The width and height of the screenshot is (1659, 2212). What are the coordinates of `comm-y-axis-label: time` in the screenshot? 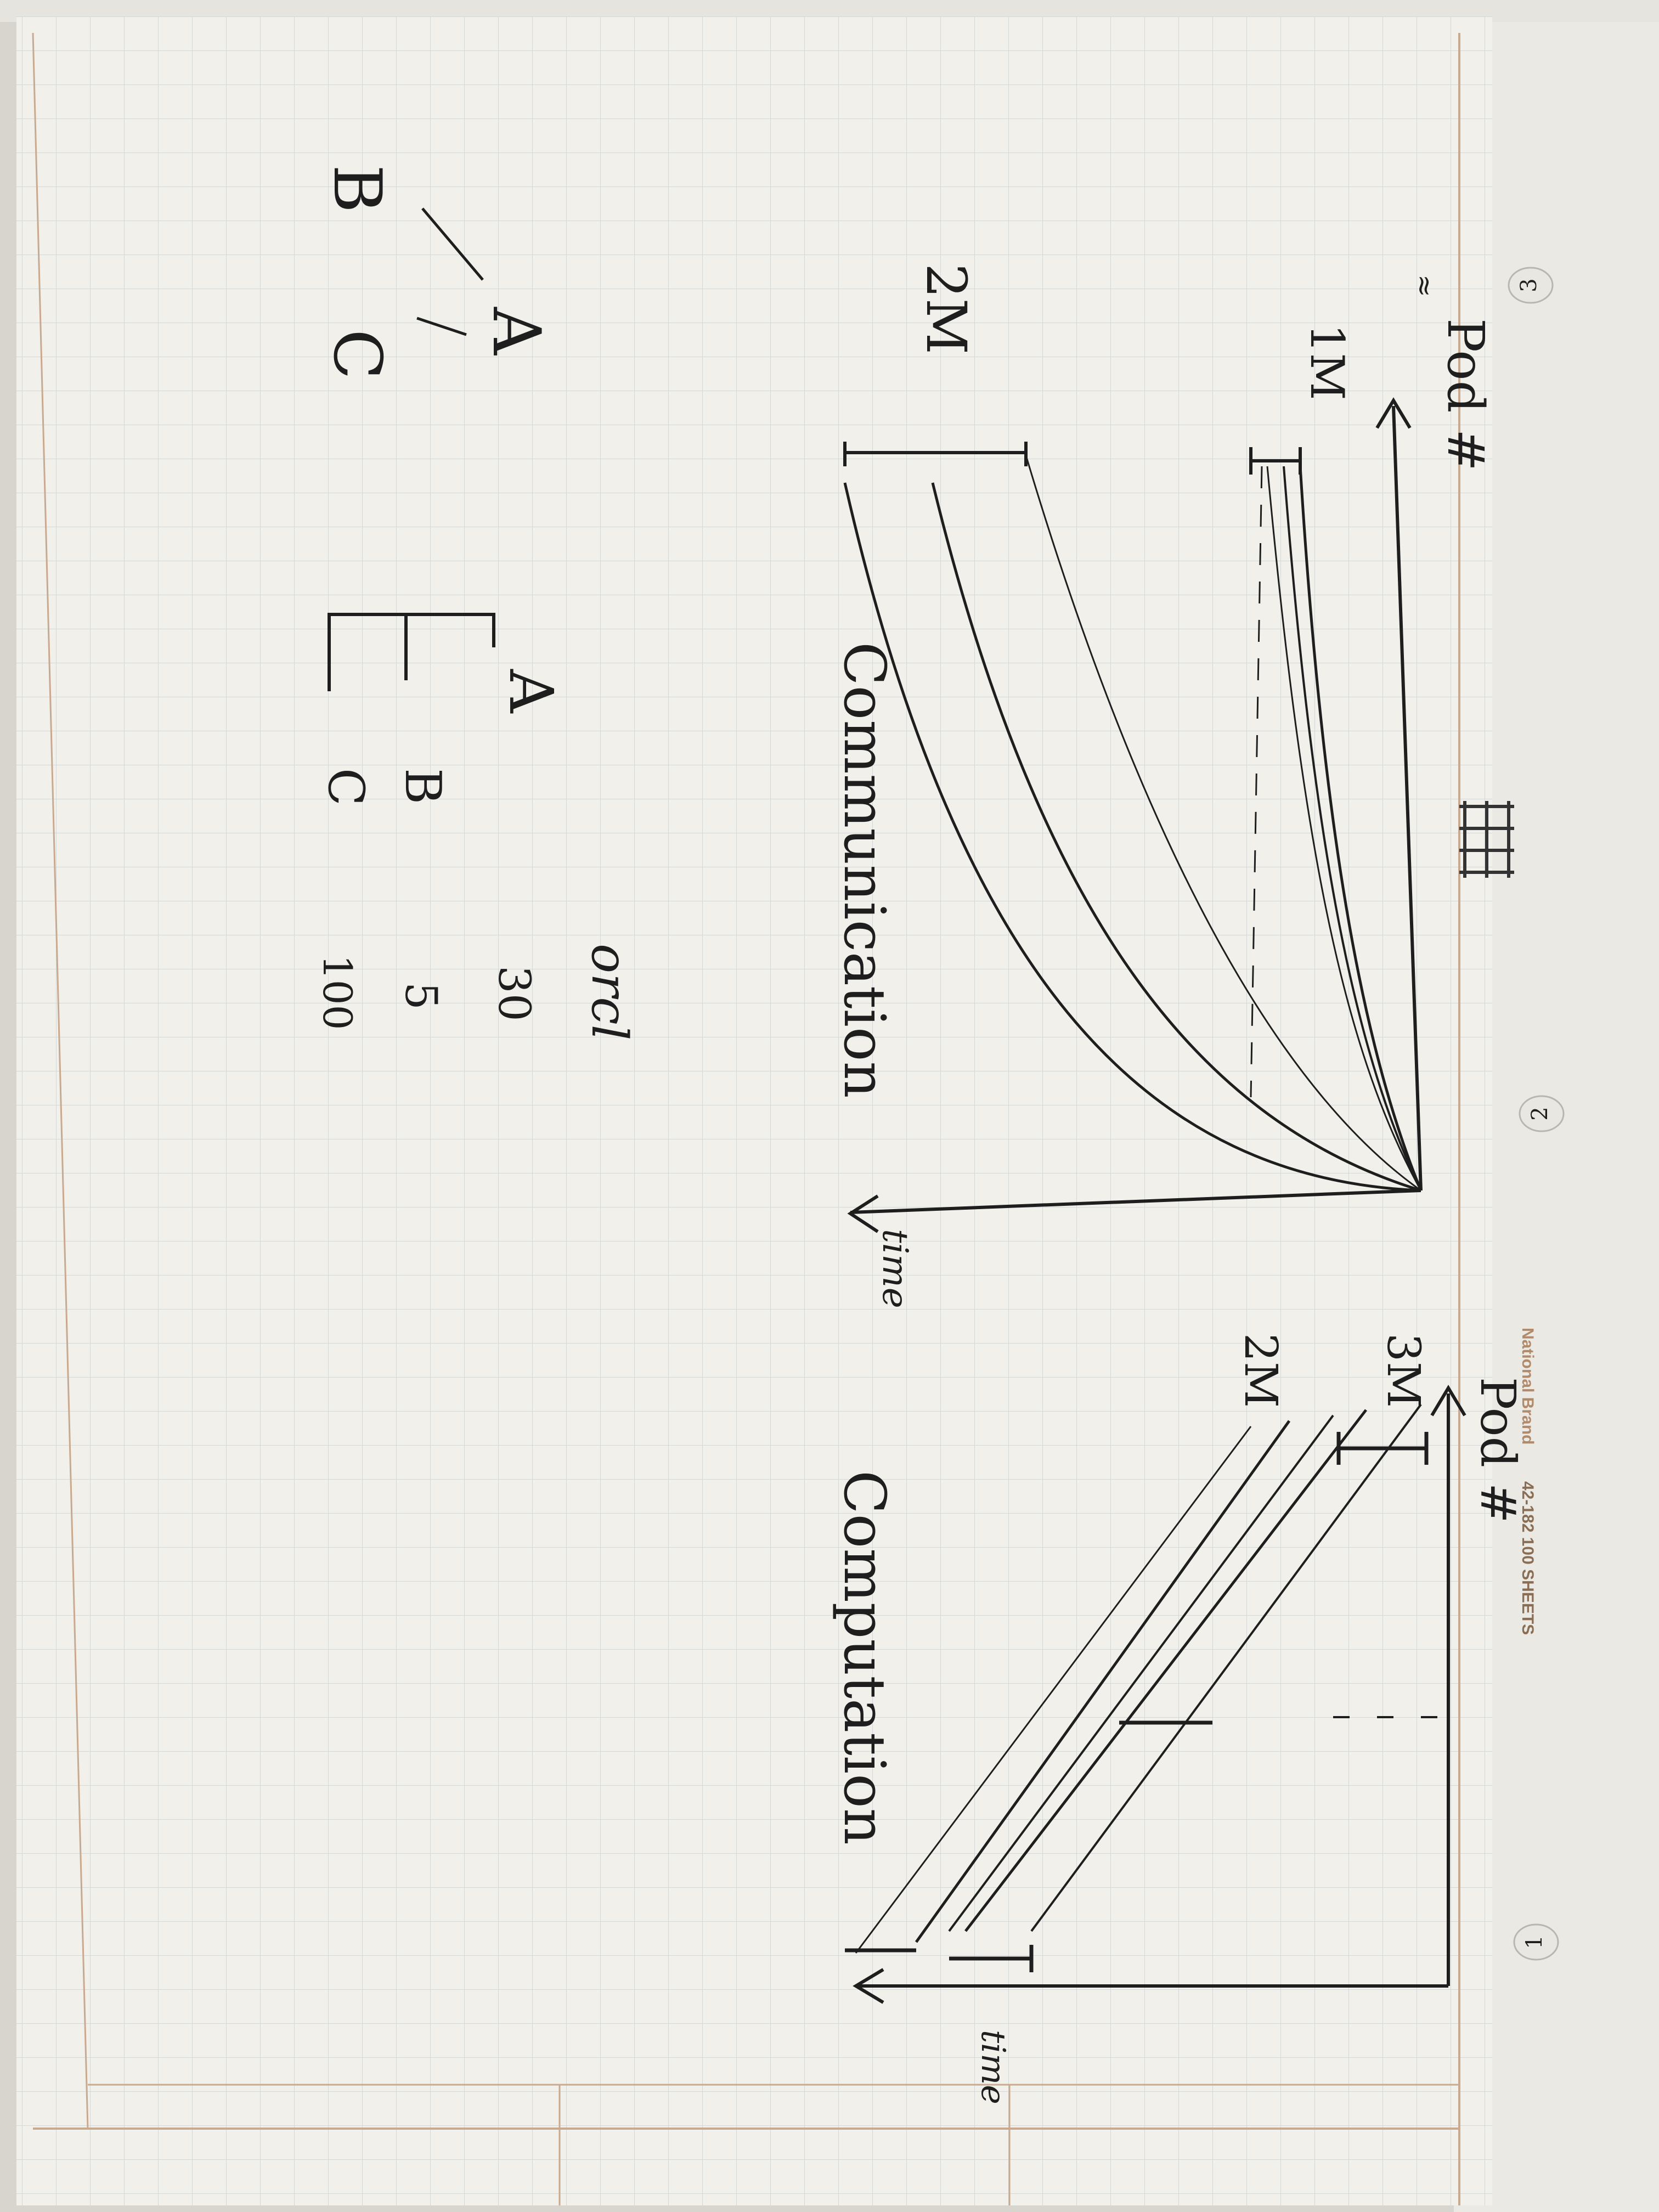 It's located at (895, 1269).